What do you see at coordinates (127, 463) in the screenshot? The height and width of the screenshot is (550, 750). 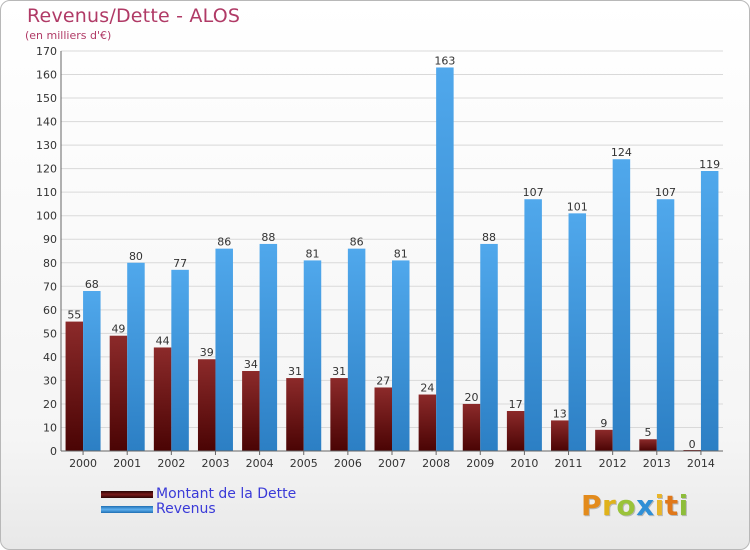 I see `x-tick-label: 2001` at bounding box center [127, 463].